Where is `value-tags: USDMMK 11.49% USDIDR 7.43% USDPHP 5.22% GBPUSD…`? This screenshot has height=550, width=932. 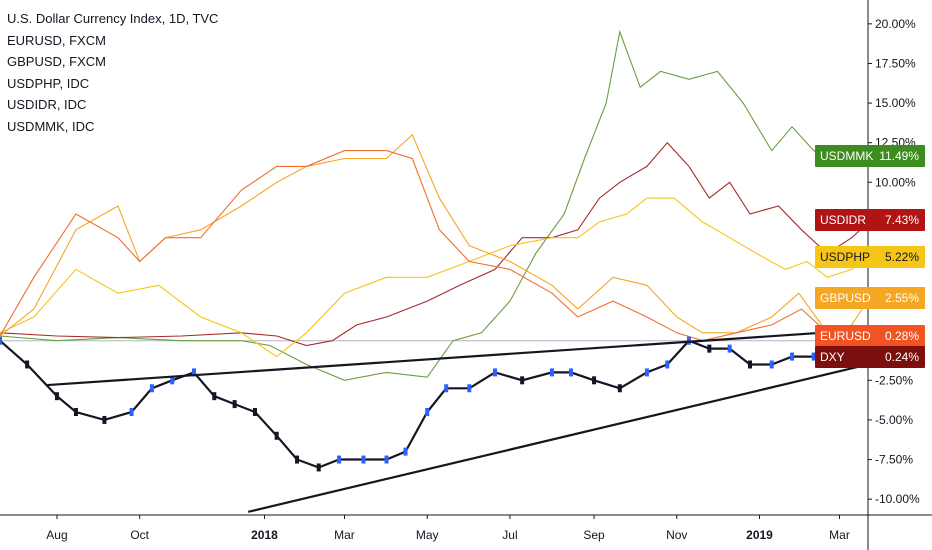 value-tags: USDMMK 11.49% USDIDR 7.43% USDPHP 5.22% GBPUSD… is located at coordinates (870, 256).